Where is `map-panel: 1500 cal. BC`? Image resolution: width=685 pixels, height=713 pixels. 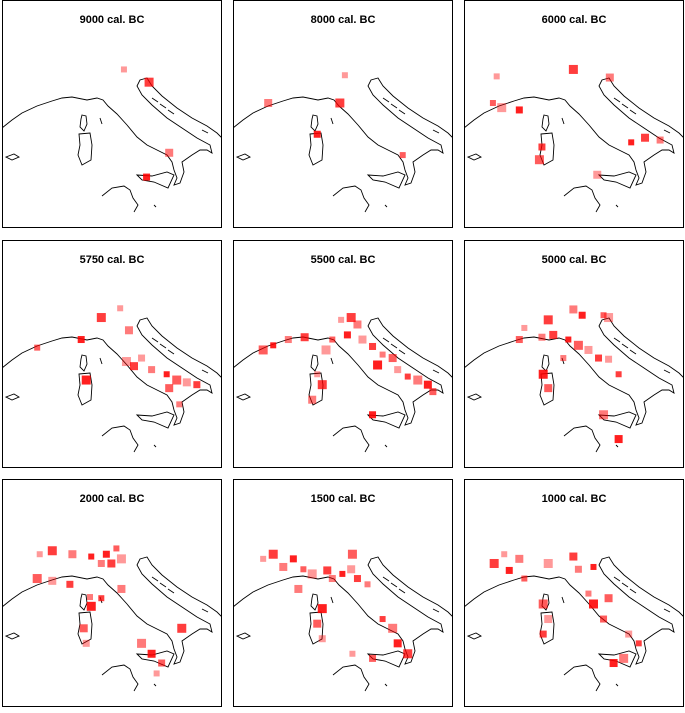
map-panel: 1500 cal. BC is located at coordinates (343, 593).